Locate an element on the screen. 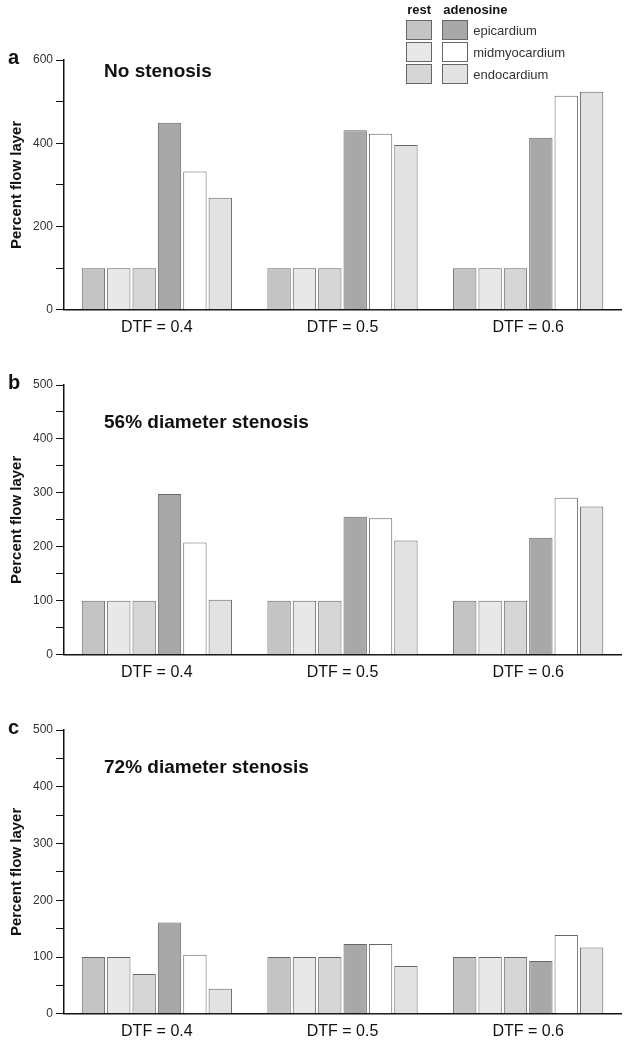 The width and height of the screenshot is (625, 1049). text: b is located at coordinates (14, 381).